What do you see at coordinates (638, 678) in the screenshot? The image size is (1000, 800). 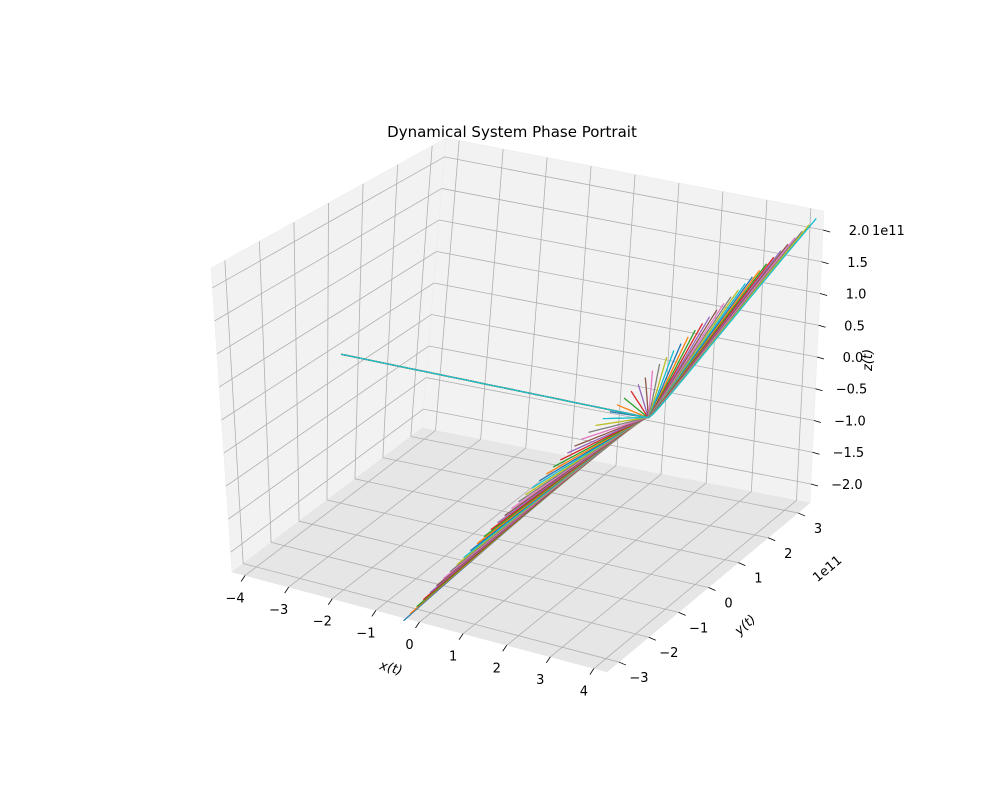 I see `y-tick-label: −3` at bounding box center [638, 678].